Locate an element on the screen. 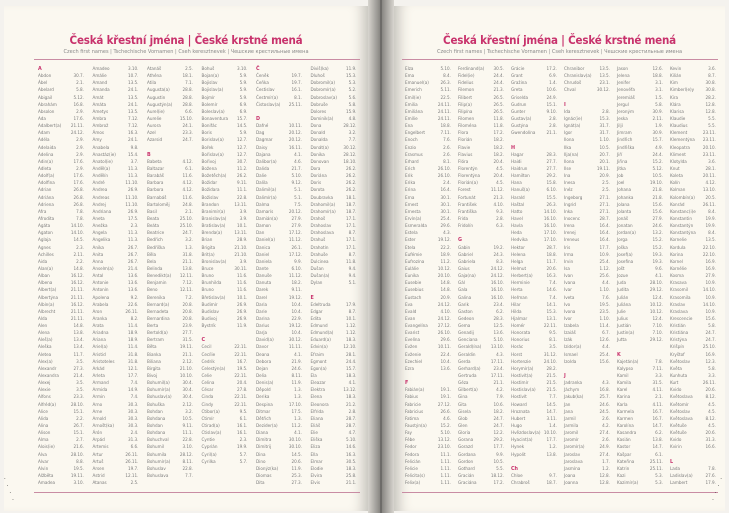  name-day-date: 8.11. is located at coordinates (187, 462).